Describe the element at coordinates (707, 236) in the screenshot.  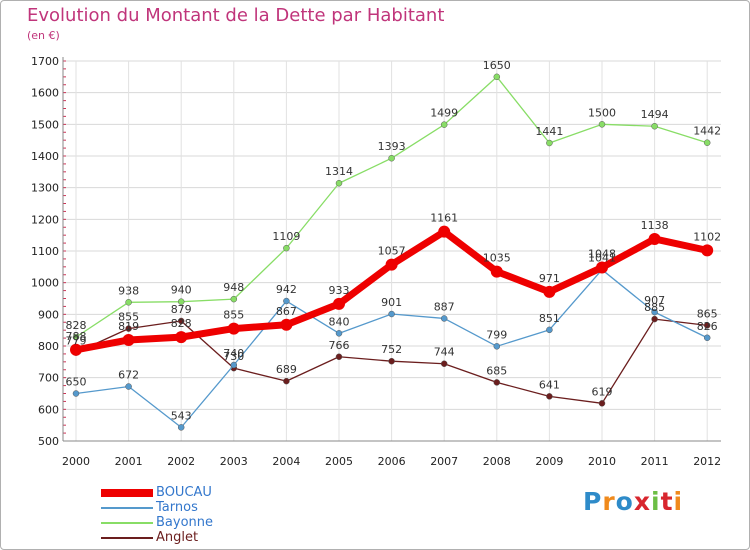
I see `data-label-boucau: 1102` at that location.